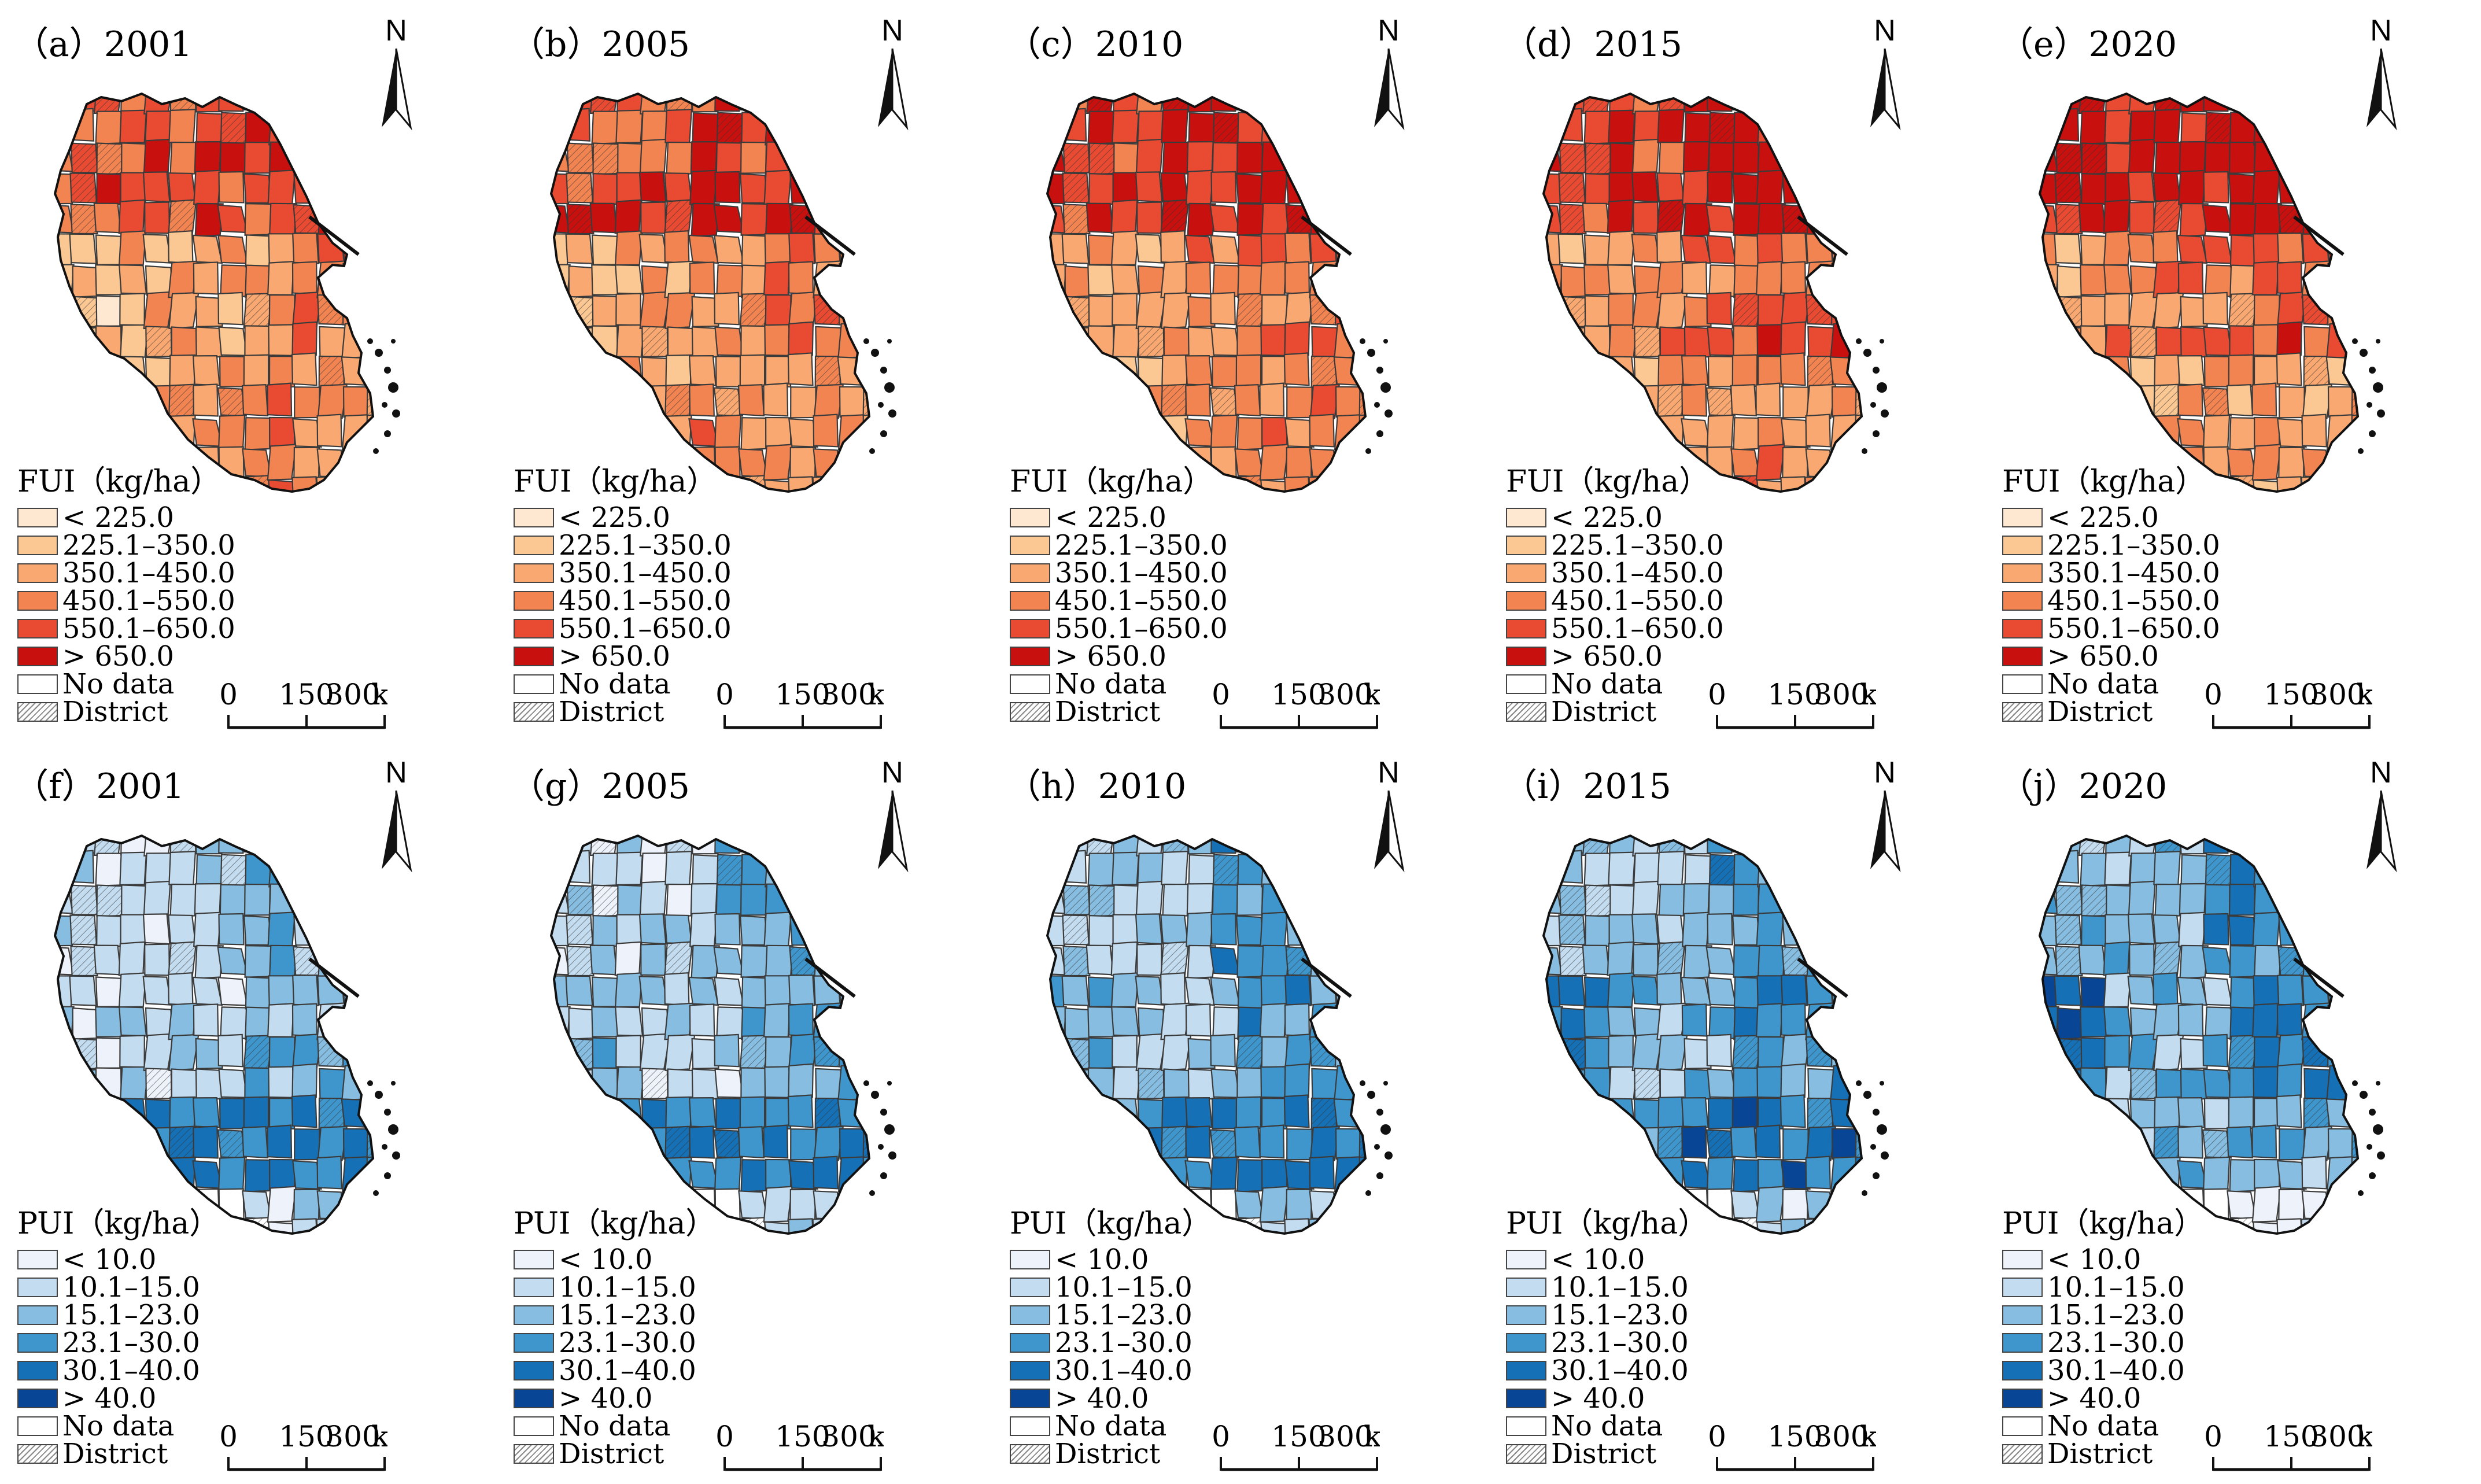 This screenshot has width=2481, height=1484. What do you see at coordinates (614, 1260) in the screenshot?
I see `legend-item: < 10.0` at bounding box center [614, 1260].